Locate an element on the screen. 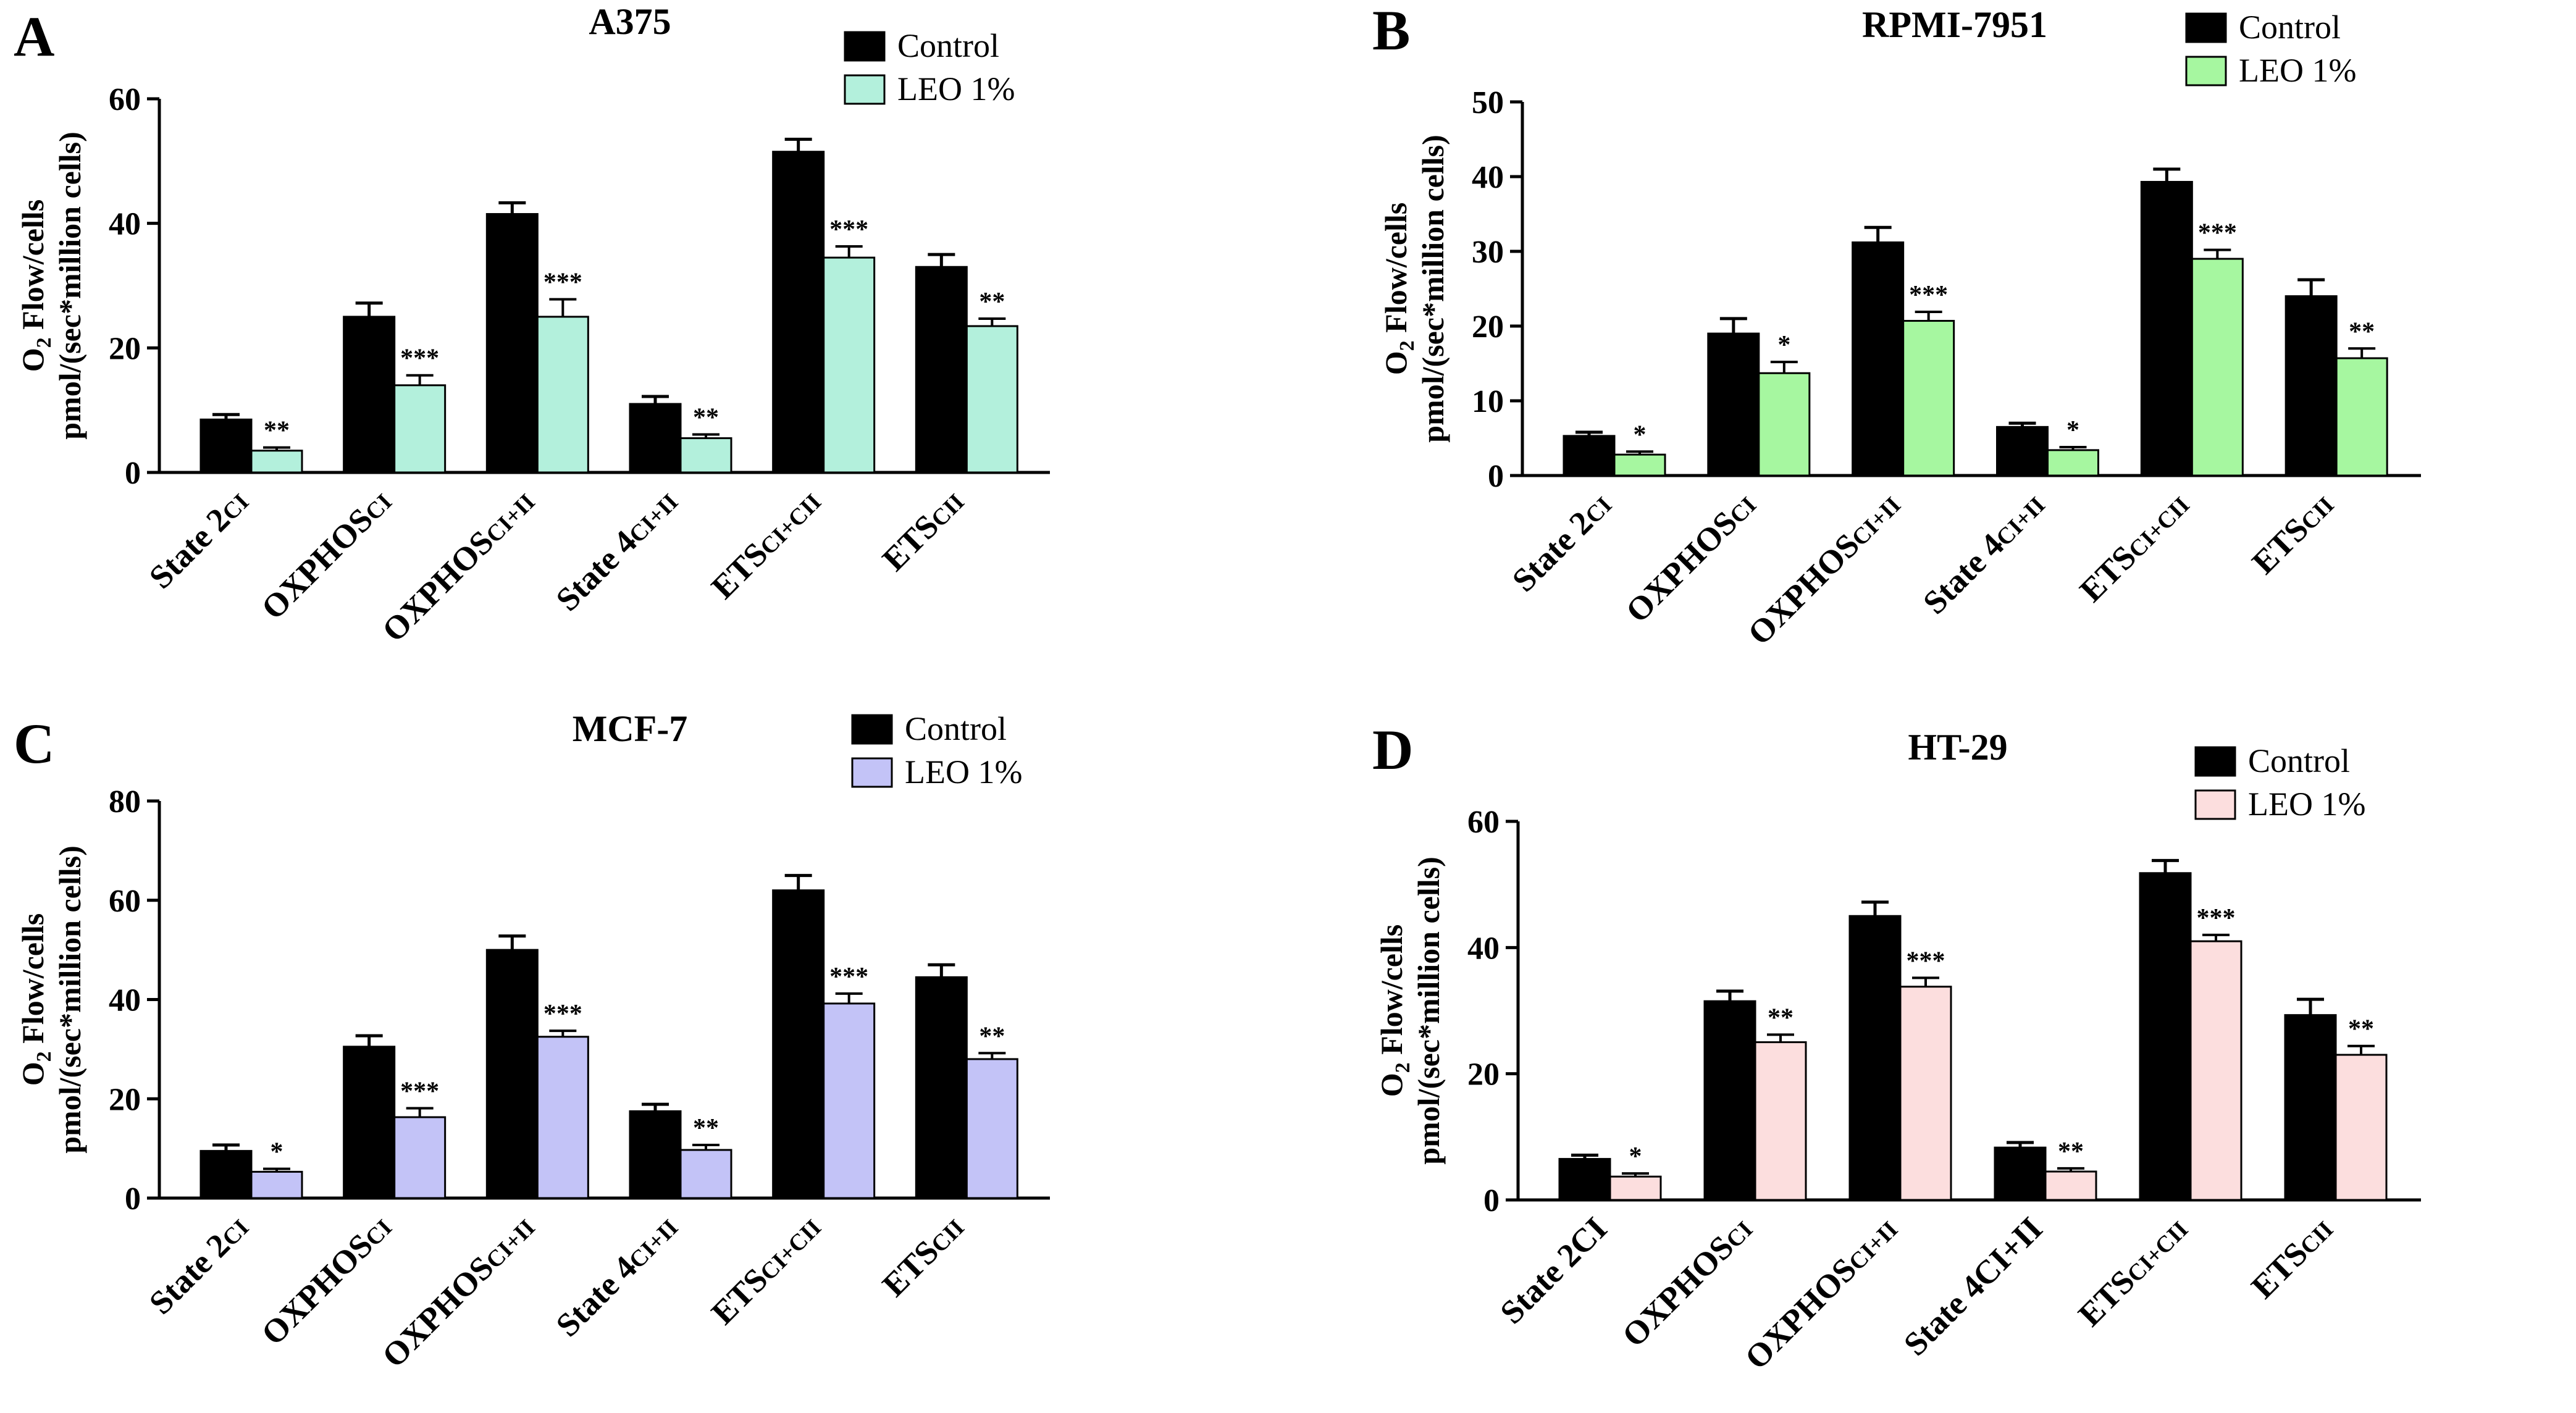 The image size is (2576, 1413). x-tick-label-base: State 2CI is located at coordinates (1553, 1270).